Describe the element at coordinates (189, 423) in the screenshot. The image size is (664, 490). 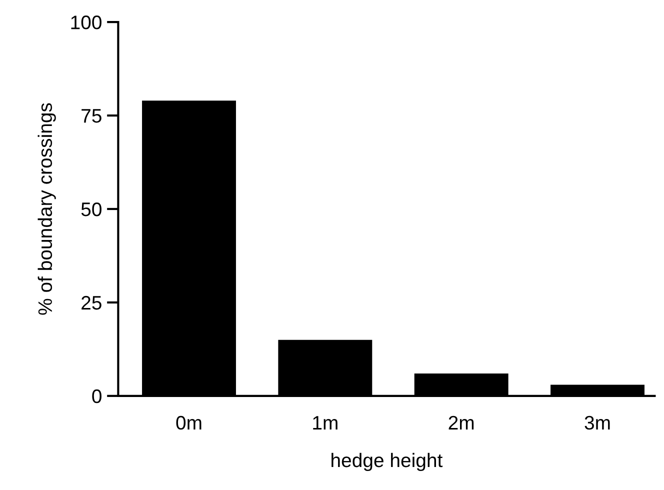
I see `x-tick-label: 0m` at that location.